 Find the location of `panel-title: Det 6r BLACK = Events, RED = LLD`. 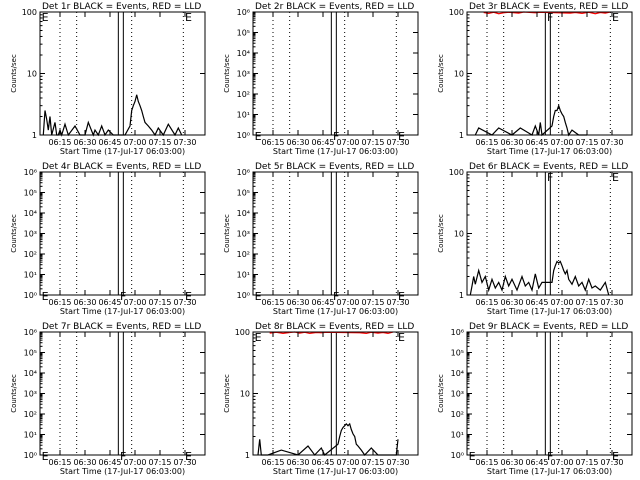

panel-title: Det 6r BLACK = Events, RED = LLD is located at coordinates (548, 167).